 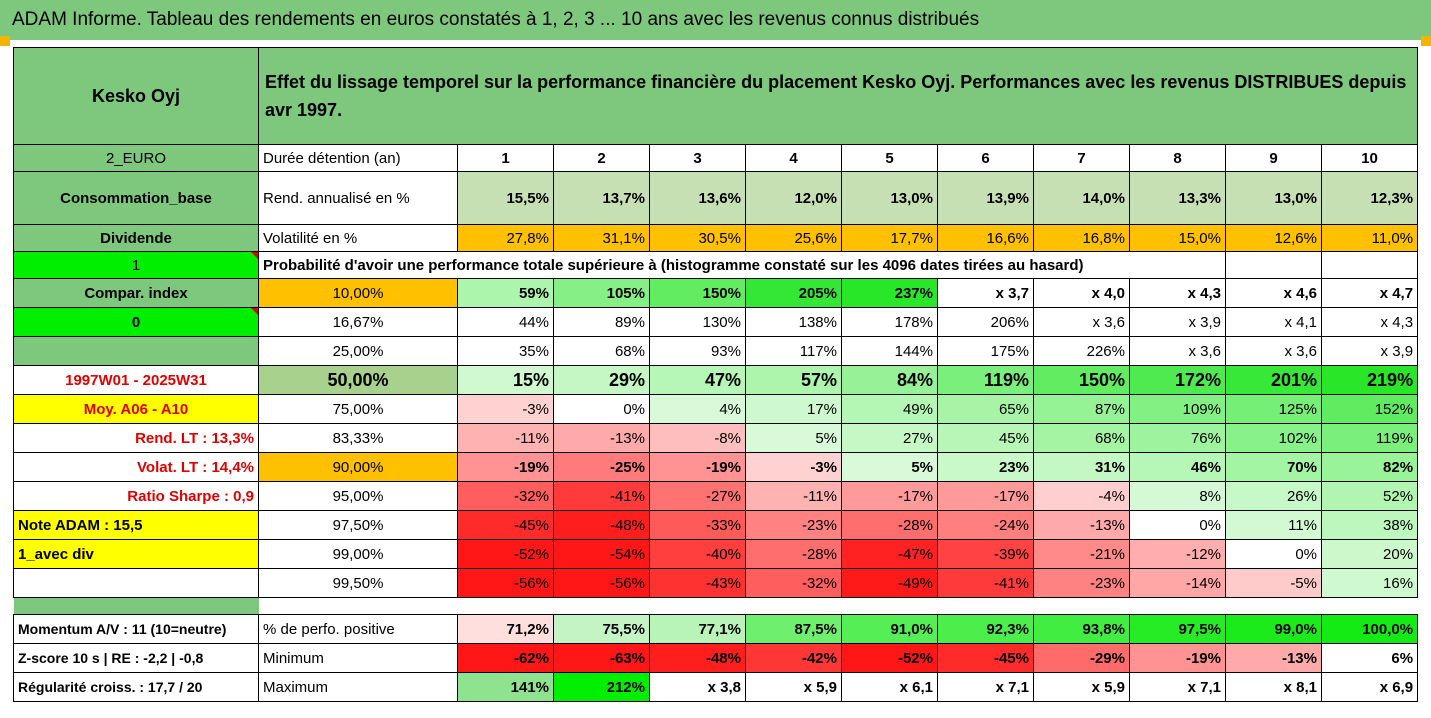 I want to click on quantile-cell: 117%, so click(x=793, y=351).